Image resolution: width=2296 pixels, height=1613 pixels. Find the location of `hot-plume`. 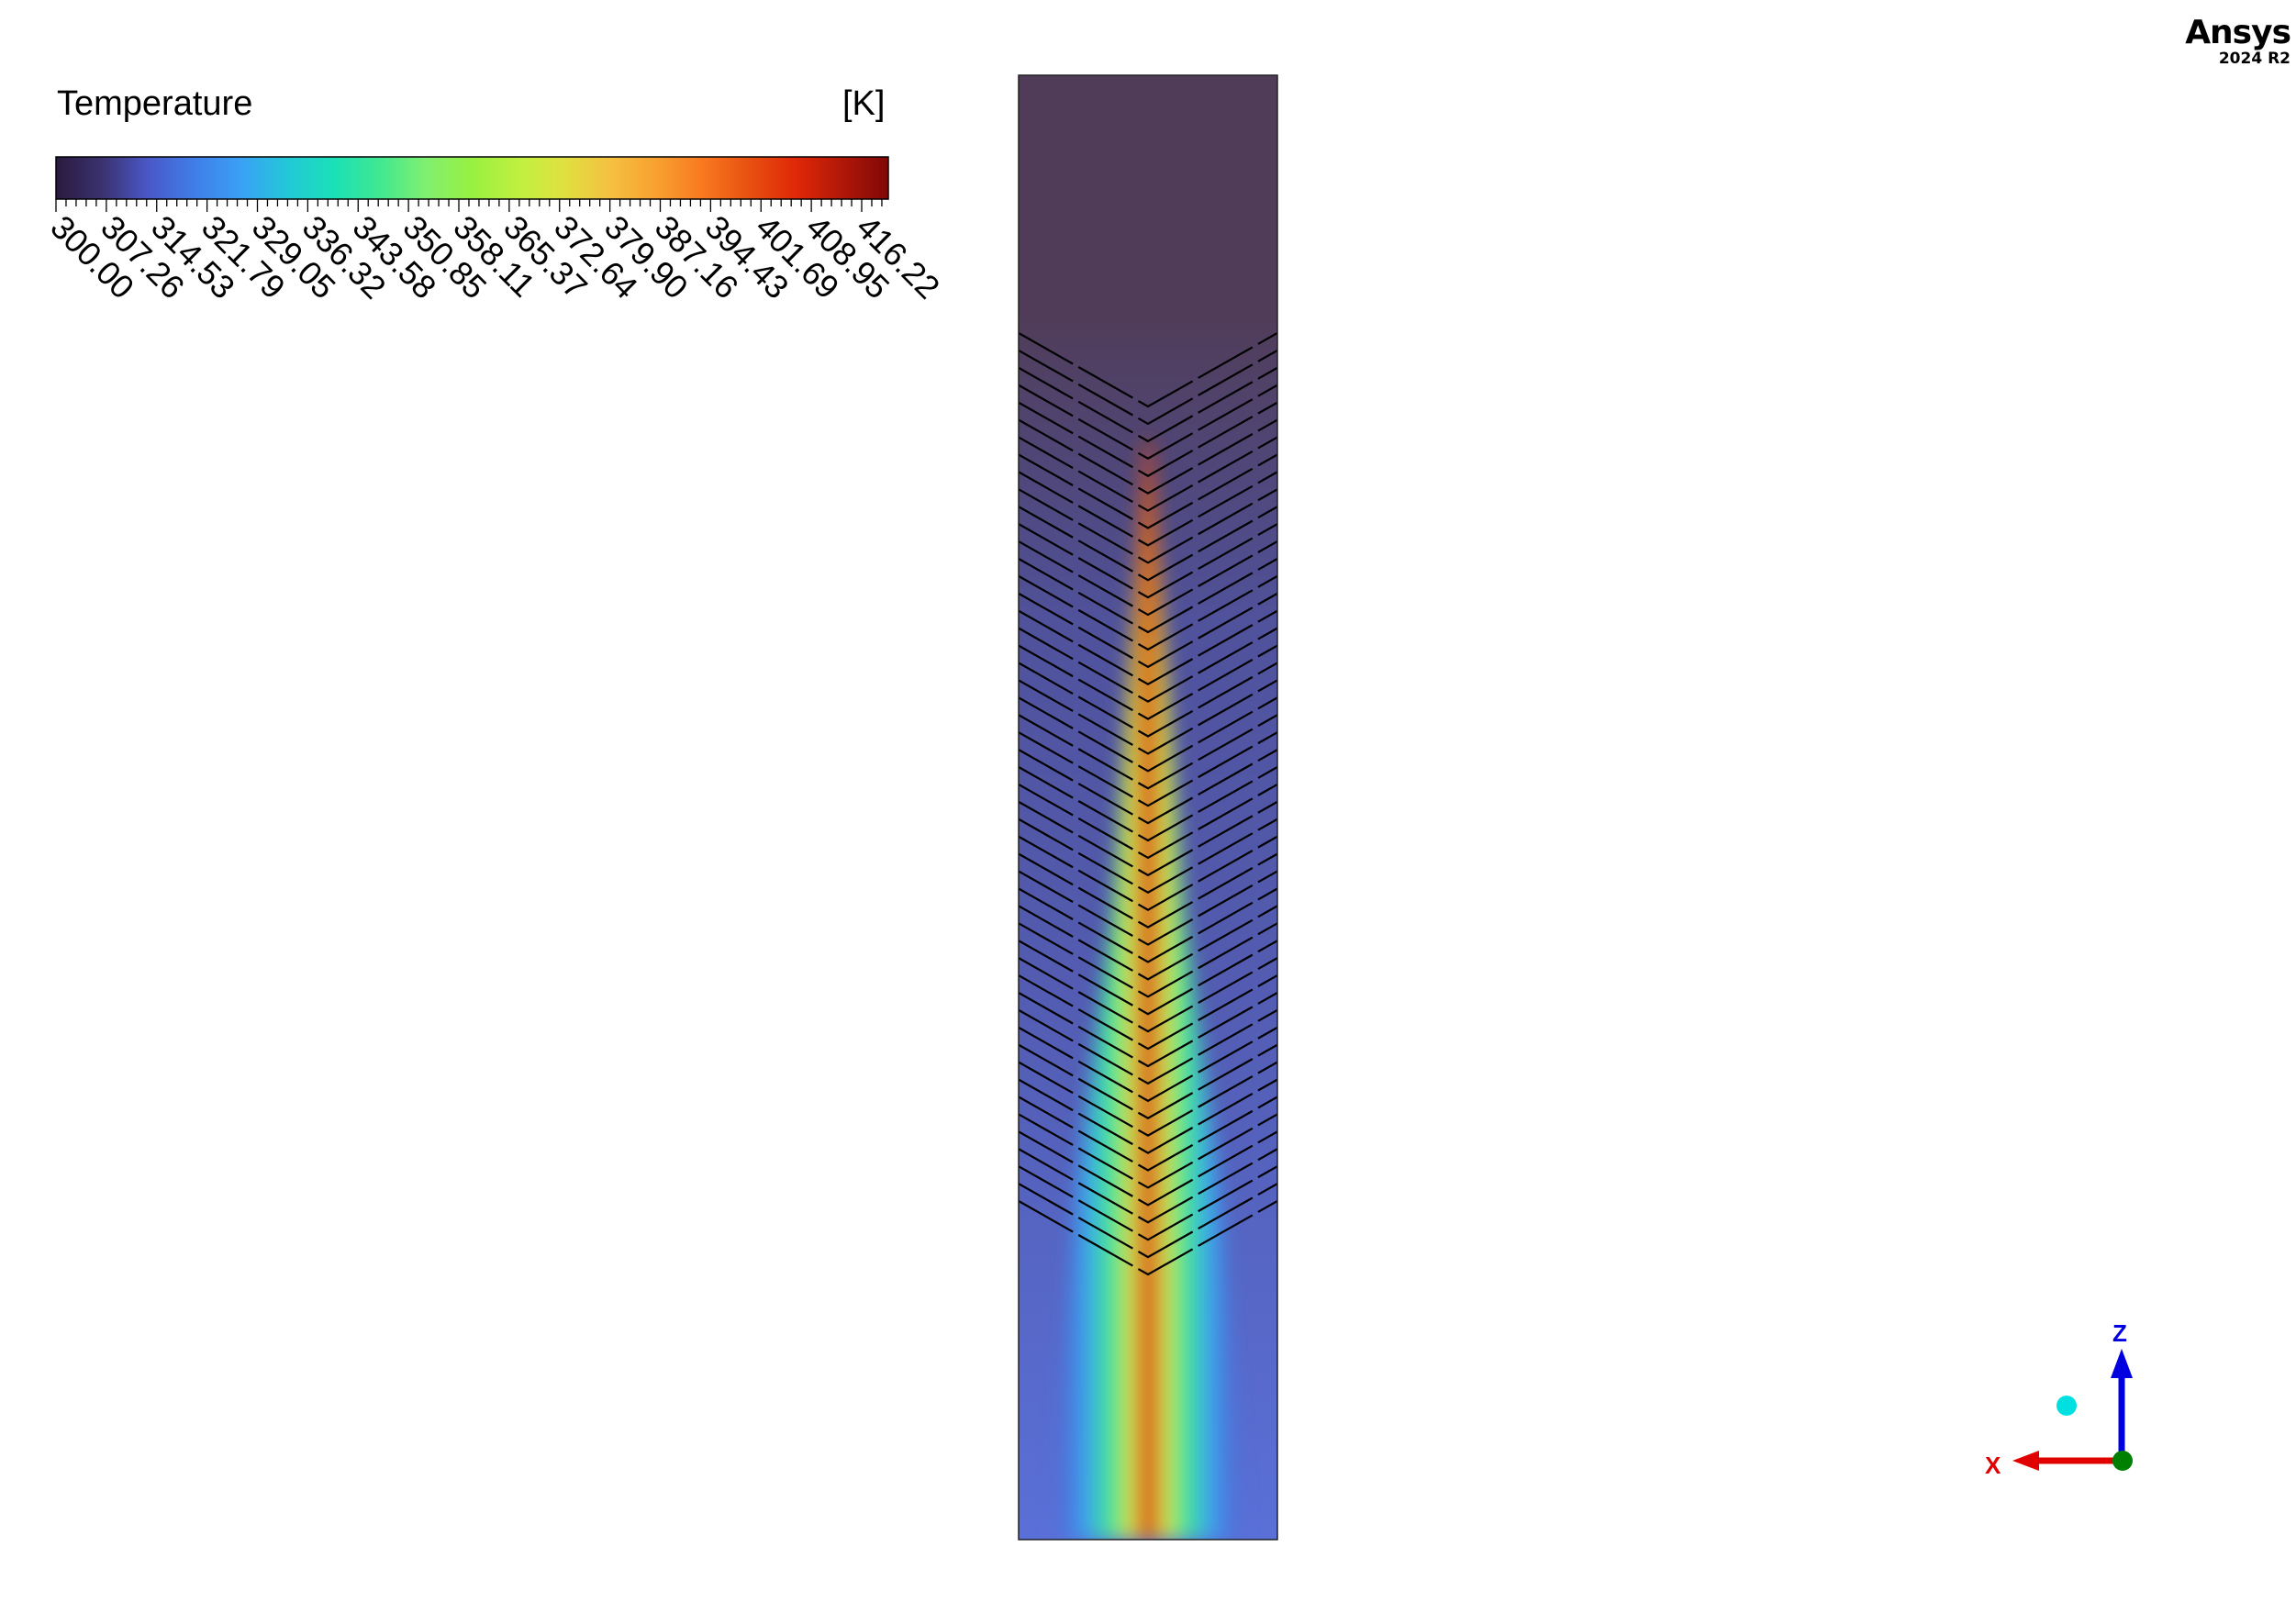

hot-plume is located at coordinates (1148, 990).